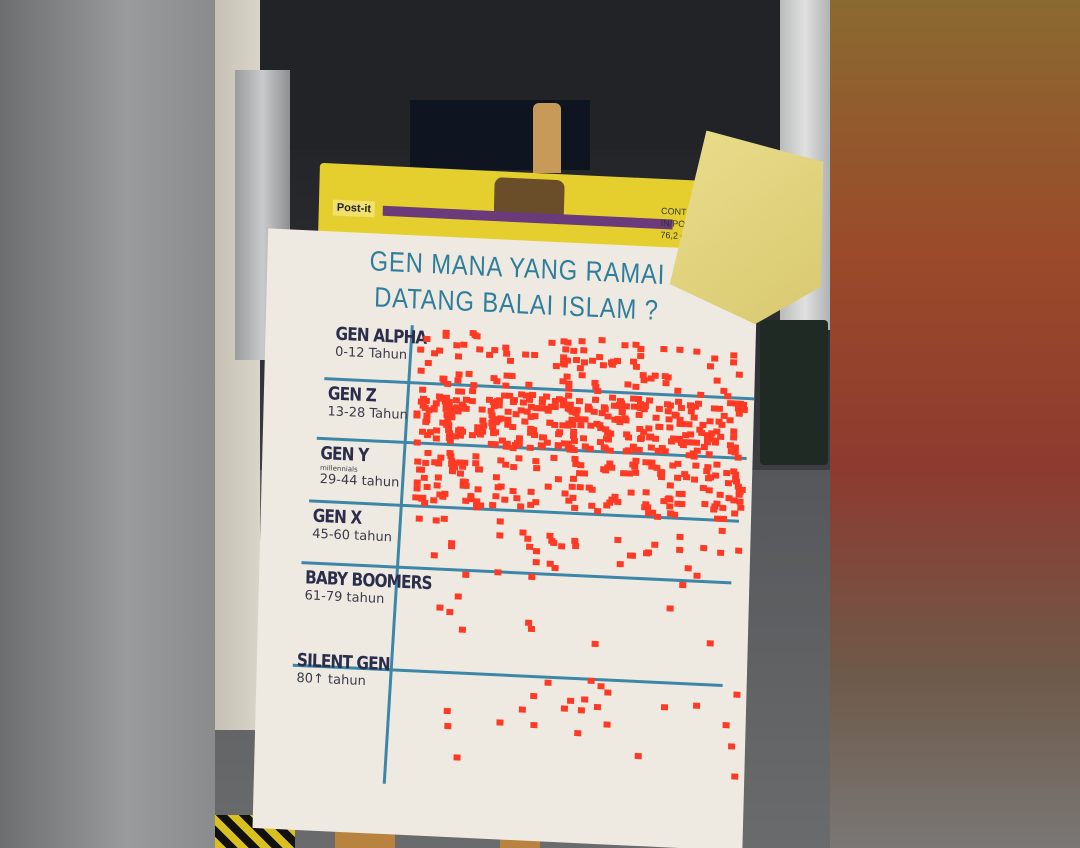  What do you see at coordinates (500, 135) in the screenshot?
I see `background-window` at bounding box center [500, 135].